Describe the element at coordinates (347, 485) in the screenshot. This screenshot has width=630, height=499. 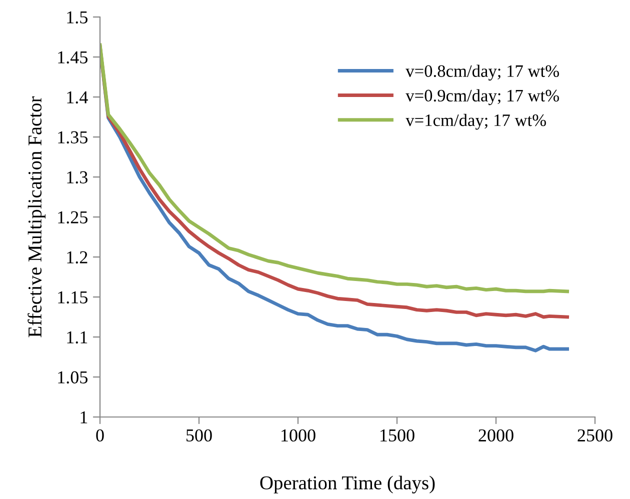
I see `x-axis-title: Operation Time (days)` at that location.